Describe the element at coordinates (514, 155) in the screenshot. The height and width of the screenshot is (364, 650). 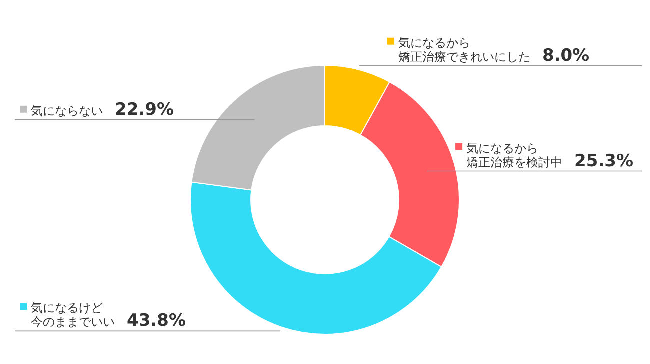
I see `legend-label: 気になるから矯正治療を検討中` at that location.